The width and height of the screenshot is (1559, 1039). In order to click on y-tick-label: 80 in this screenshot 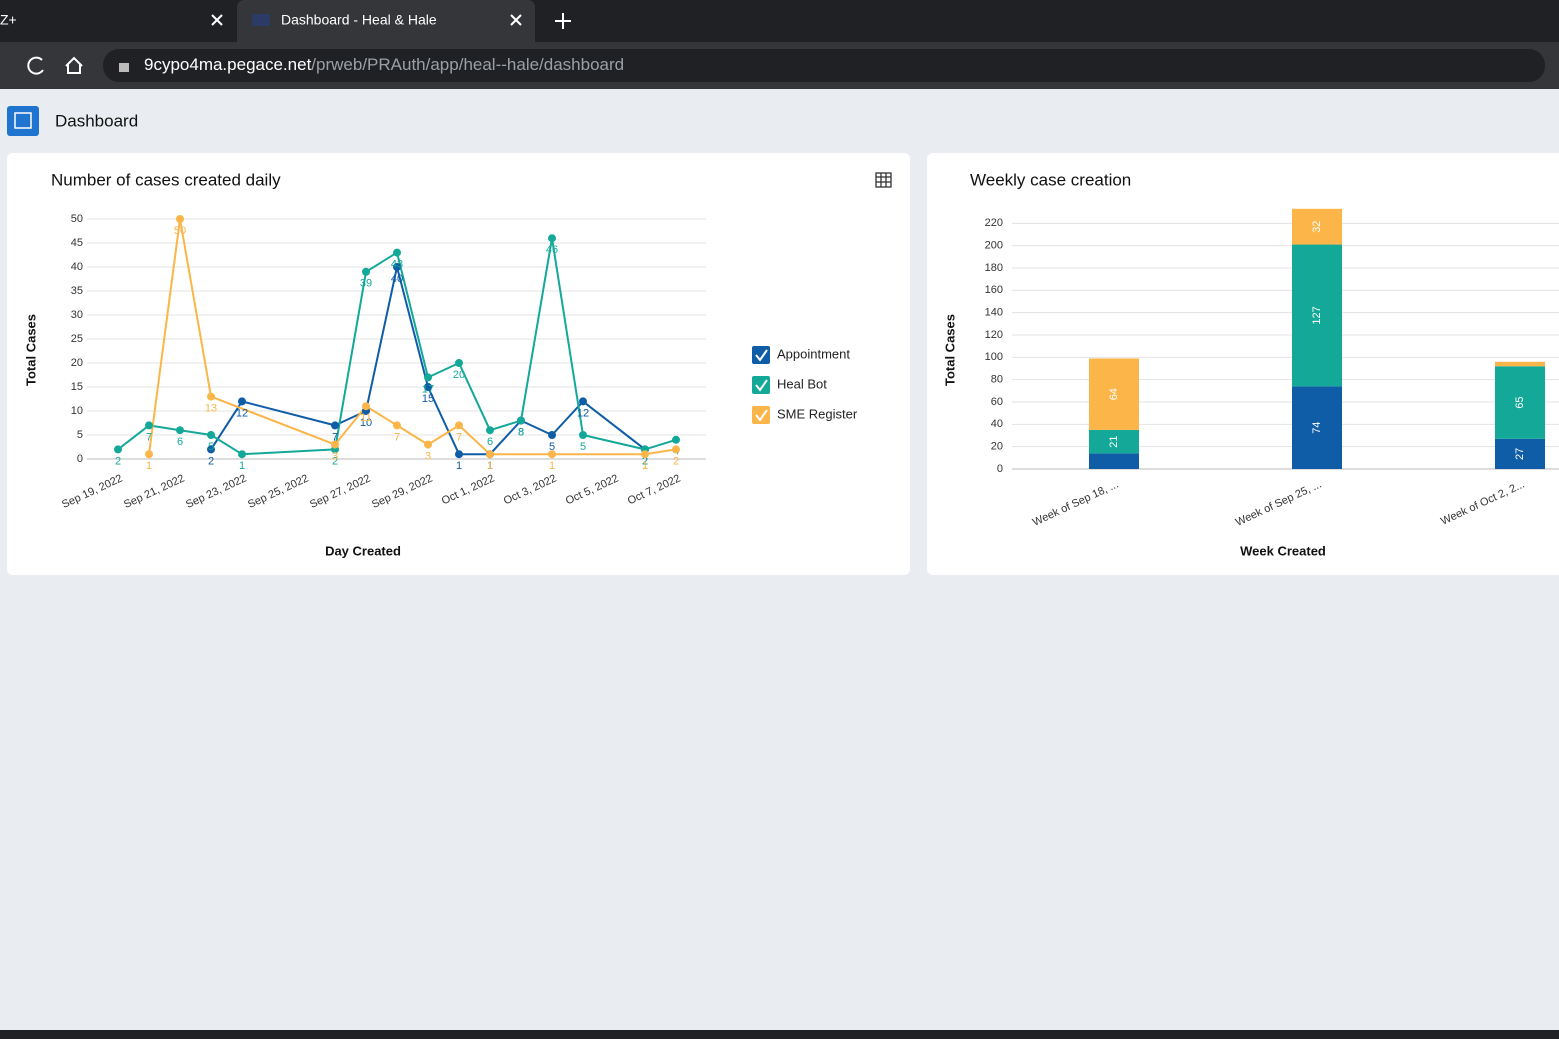, I will do `click(997, 380)`.